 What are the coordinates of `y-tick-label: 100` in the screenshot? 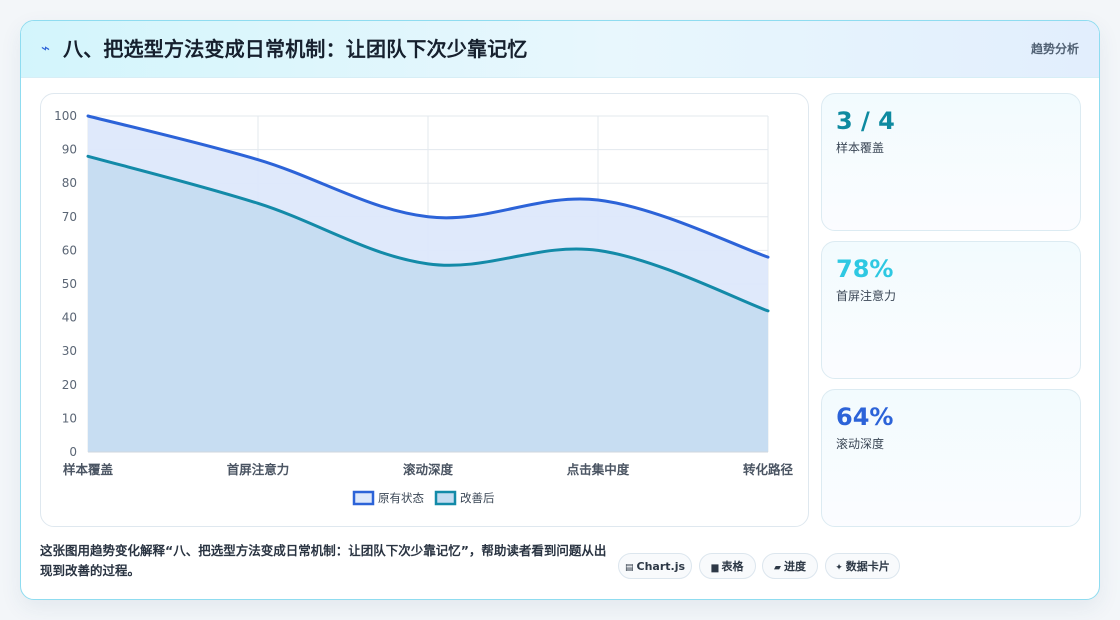 It's located at (65, 116).